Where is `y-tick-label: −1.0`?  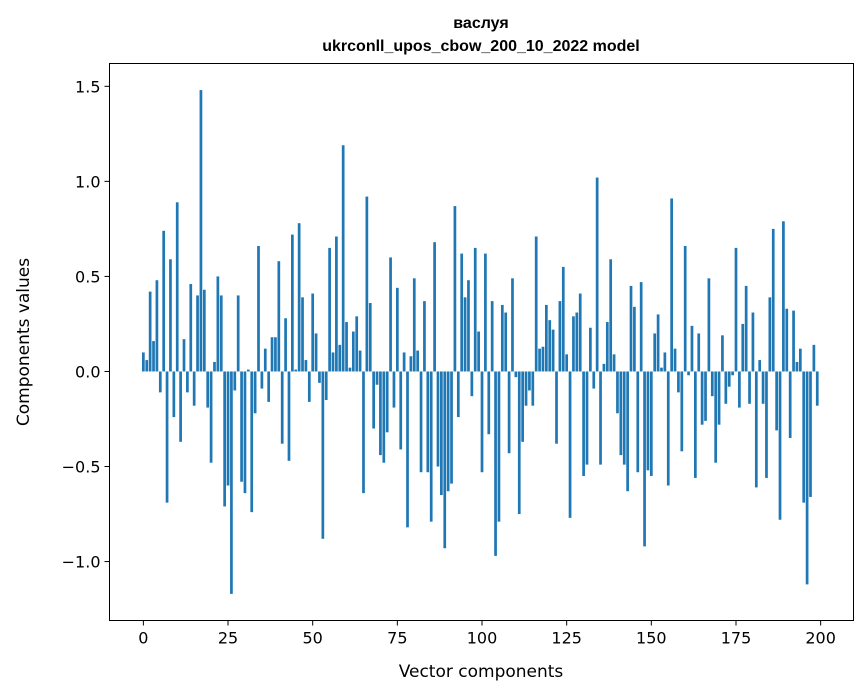 y-tick-label: −1.0 is located at coordinates (81, 562).